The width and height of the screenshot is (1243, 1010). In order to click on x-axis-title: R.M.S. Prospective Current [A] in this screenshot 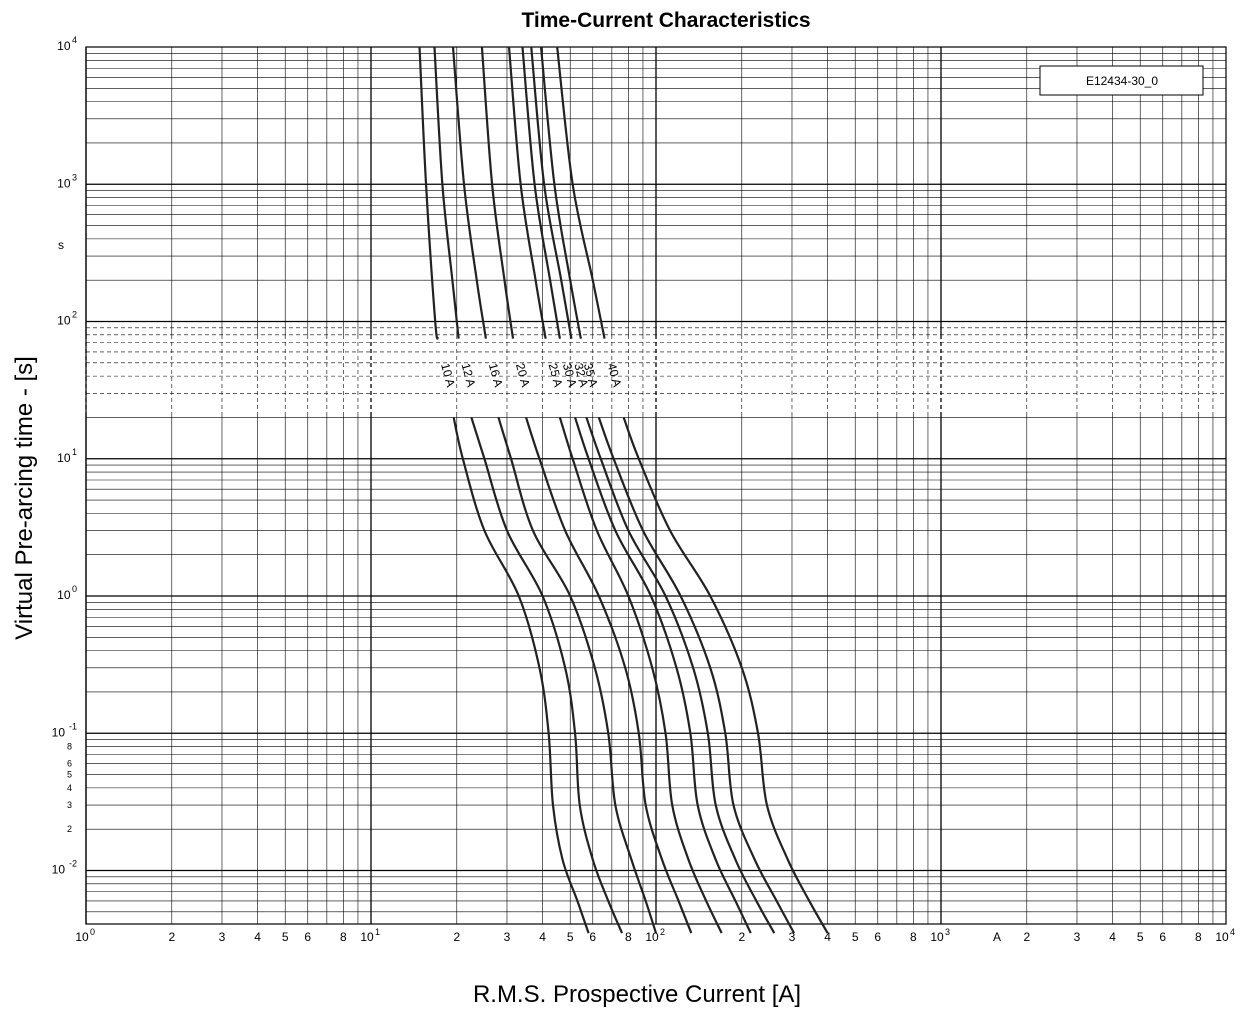, I will do `click(637, 994)`.